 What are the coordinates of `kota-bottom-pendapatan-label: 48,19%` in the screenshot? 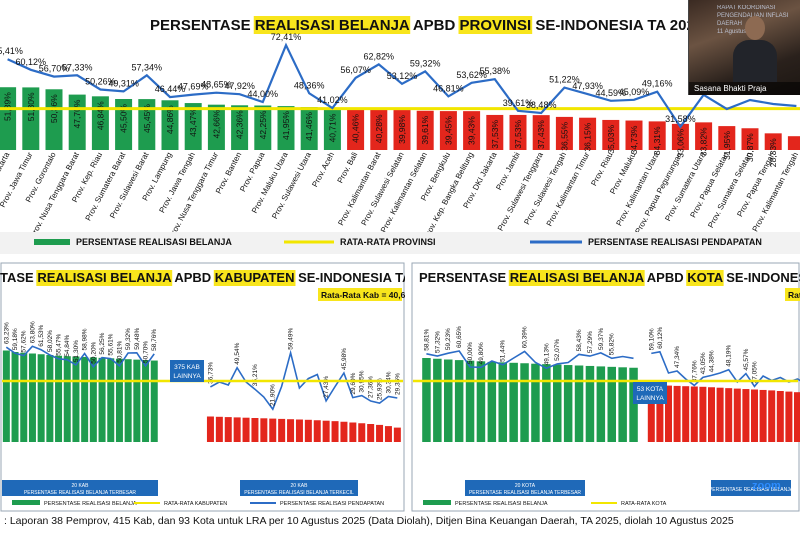 It's located at (729, 355).